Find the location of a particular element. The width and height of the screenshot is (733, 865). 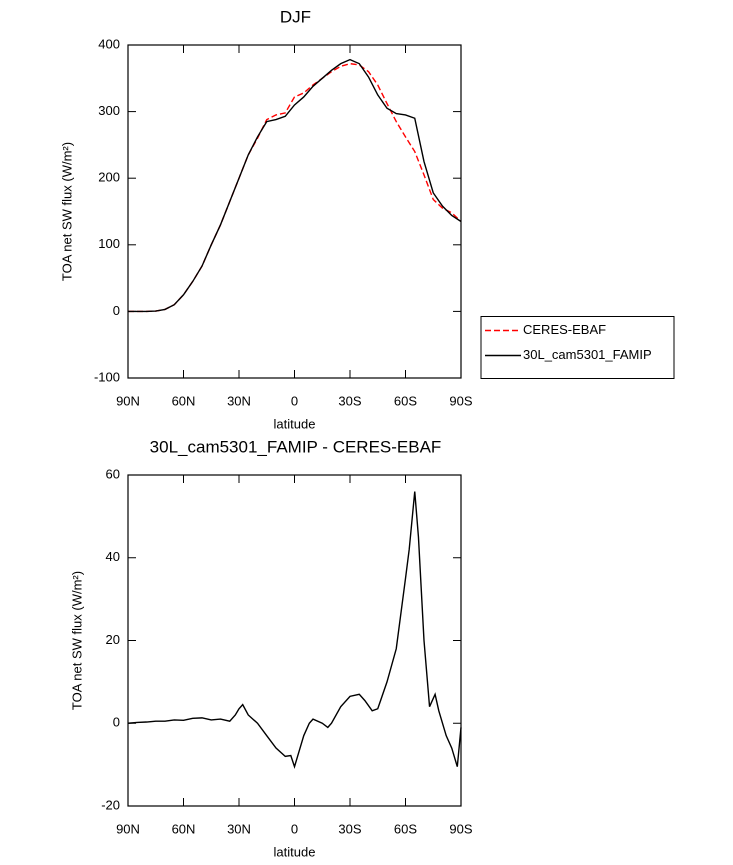

legend-box is located at coordinates (577, 347).